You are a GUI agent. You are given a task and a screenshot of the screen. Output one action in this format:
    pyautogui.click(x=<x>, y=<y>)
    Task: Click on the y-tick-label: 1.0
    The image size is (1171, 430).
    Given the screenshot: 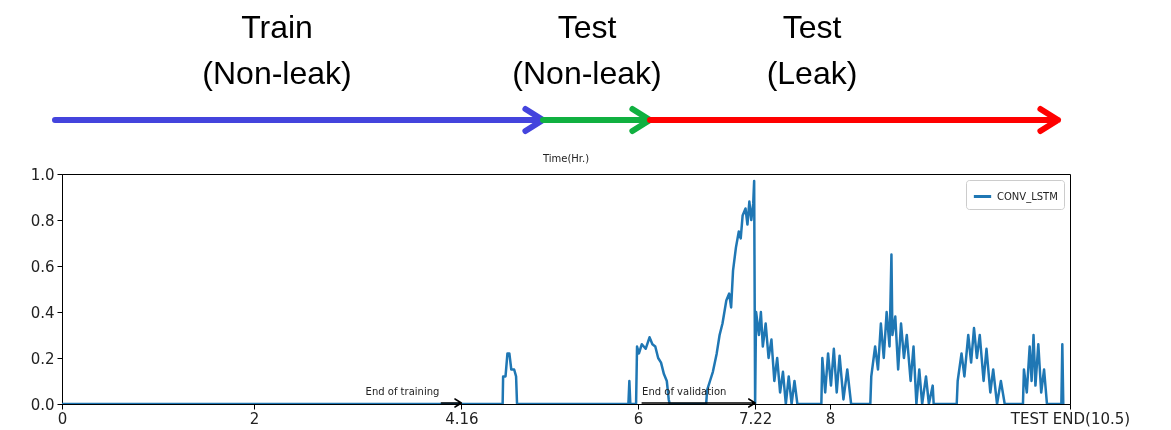 What is the action you would take?
    pyautogui.click(x=42, y=174)
    